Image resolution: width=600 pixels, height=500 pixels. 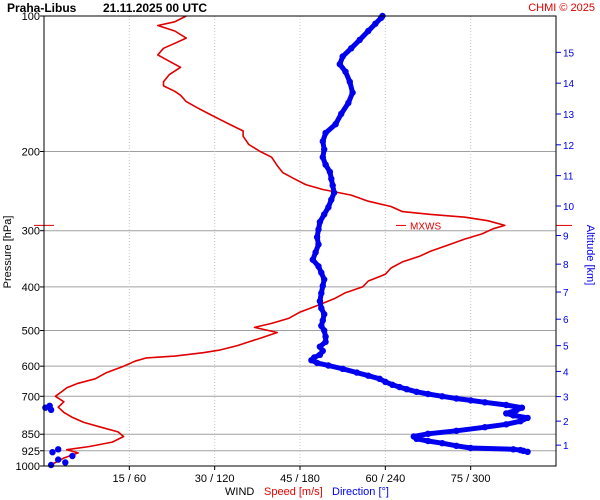 I want to click on altitude-tick-label: 12, so click(x=569, y=146).